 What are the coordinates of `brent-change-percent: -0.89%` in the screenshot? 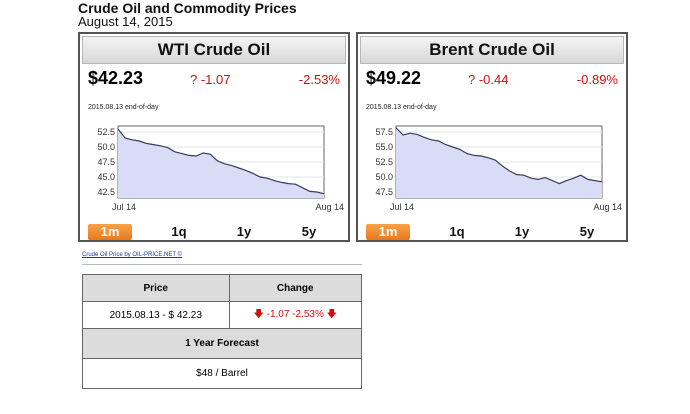 It's located at (597, 79).